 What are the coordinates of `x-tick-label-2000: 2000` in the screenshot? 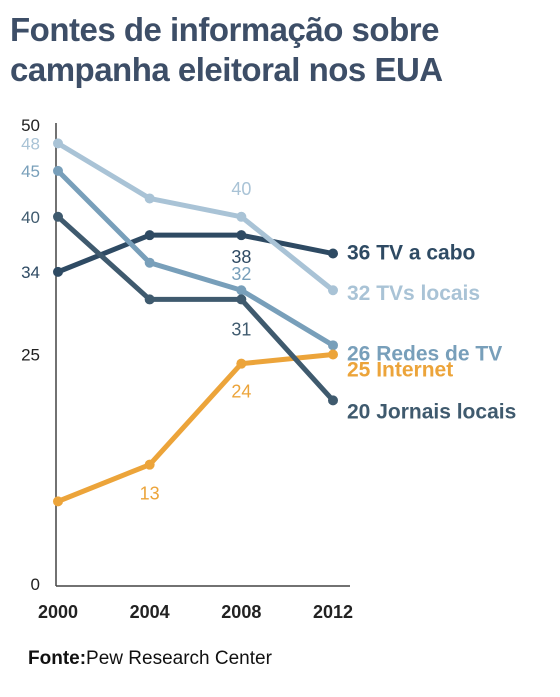 It's located at (58, 612).